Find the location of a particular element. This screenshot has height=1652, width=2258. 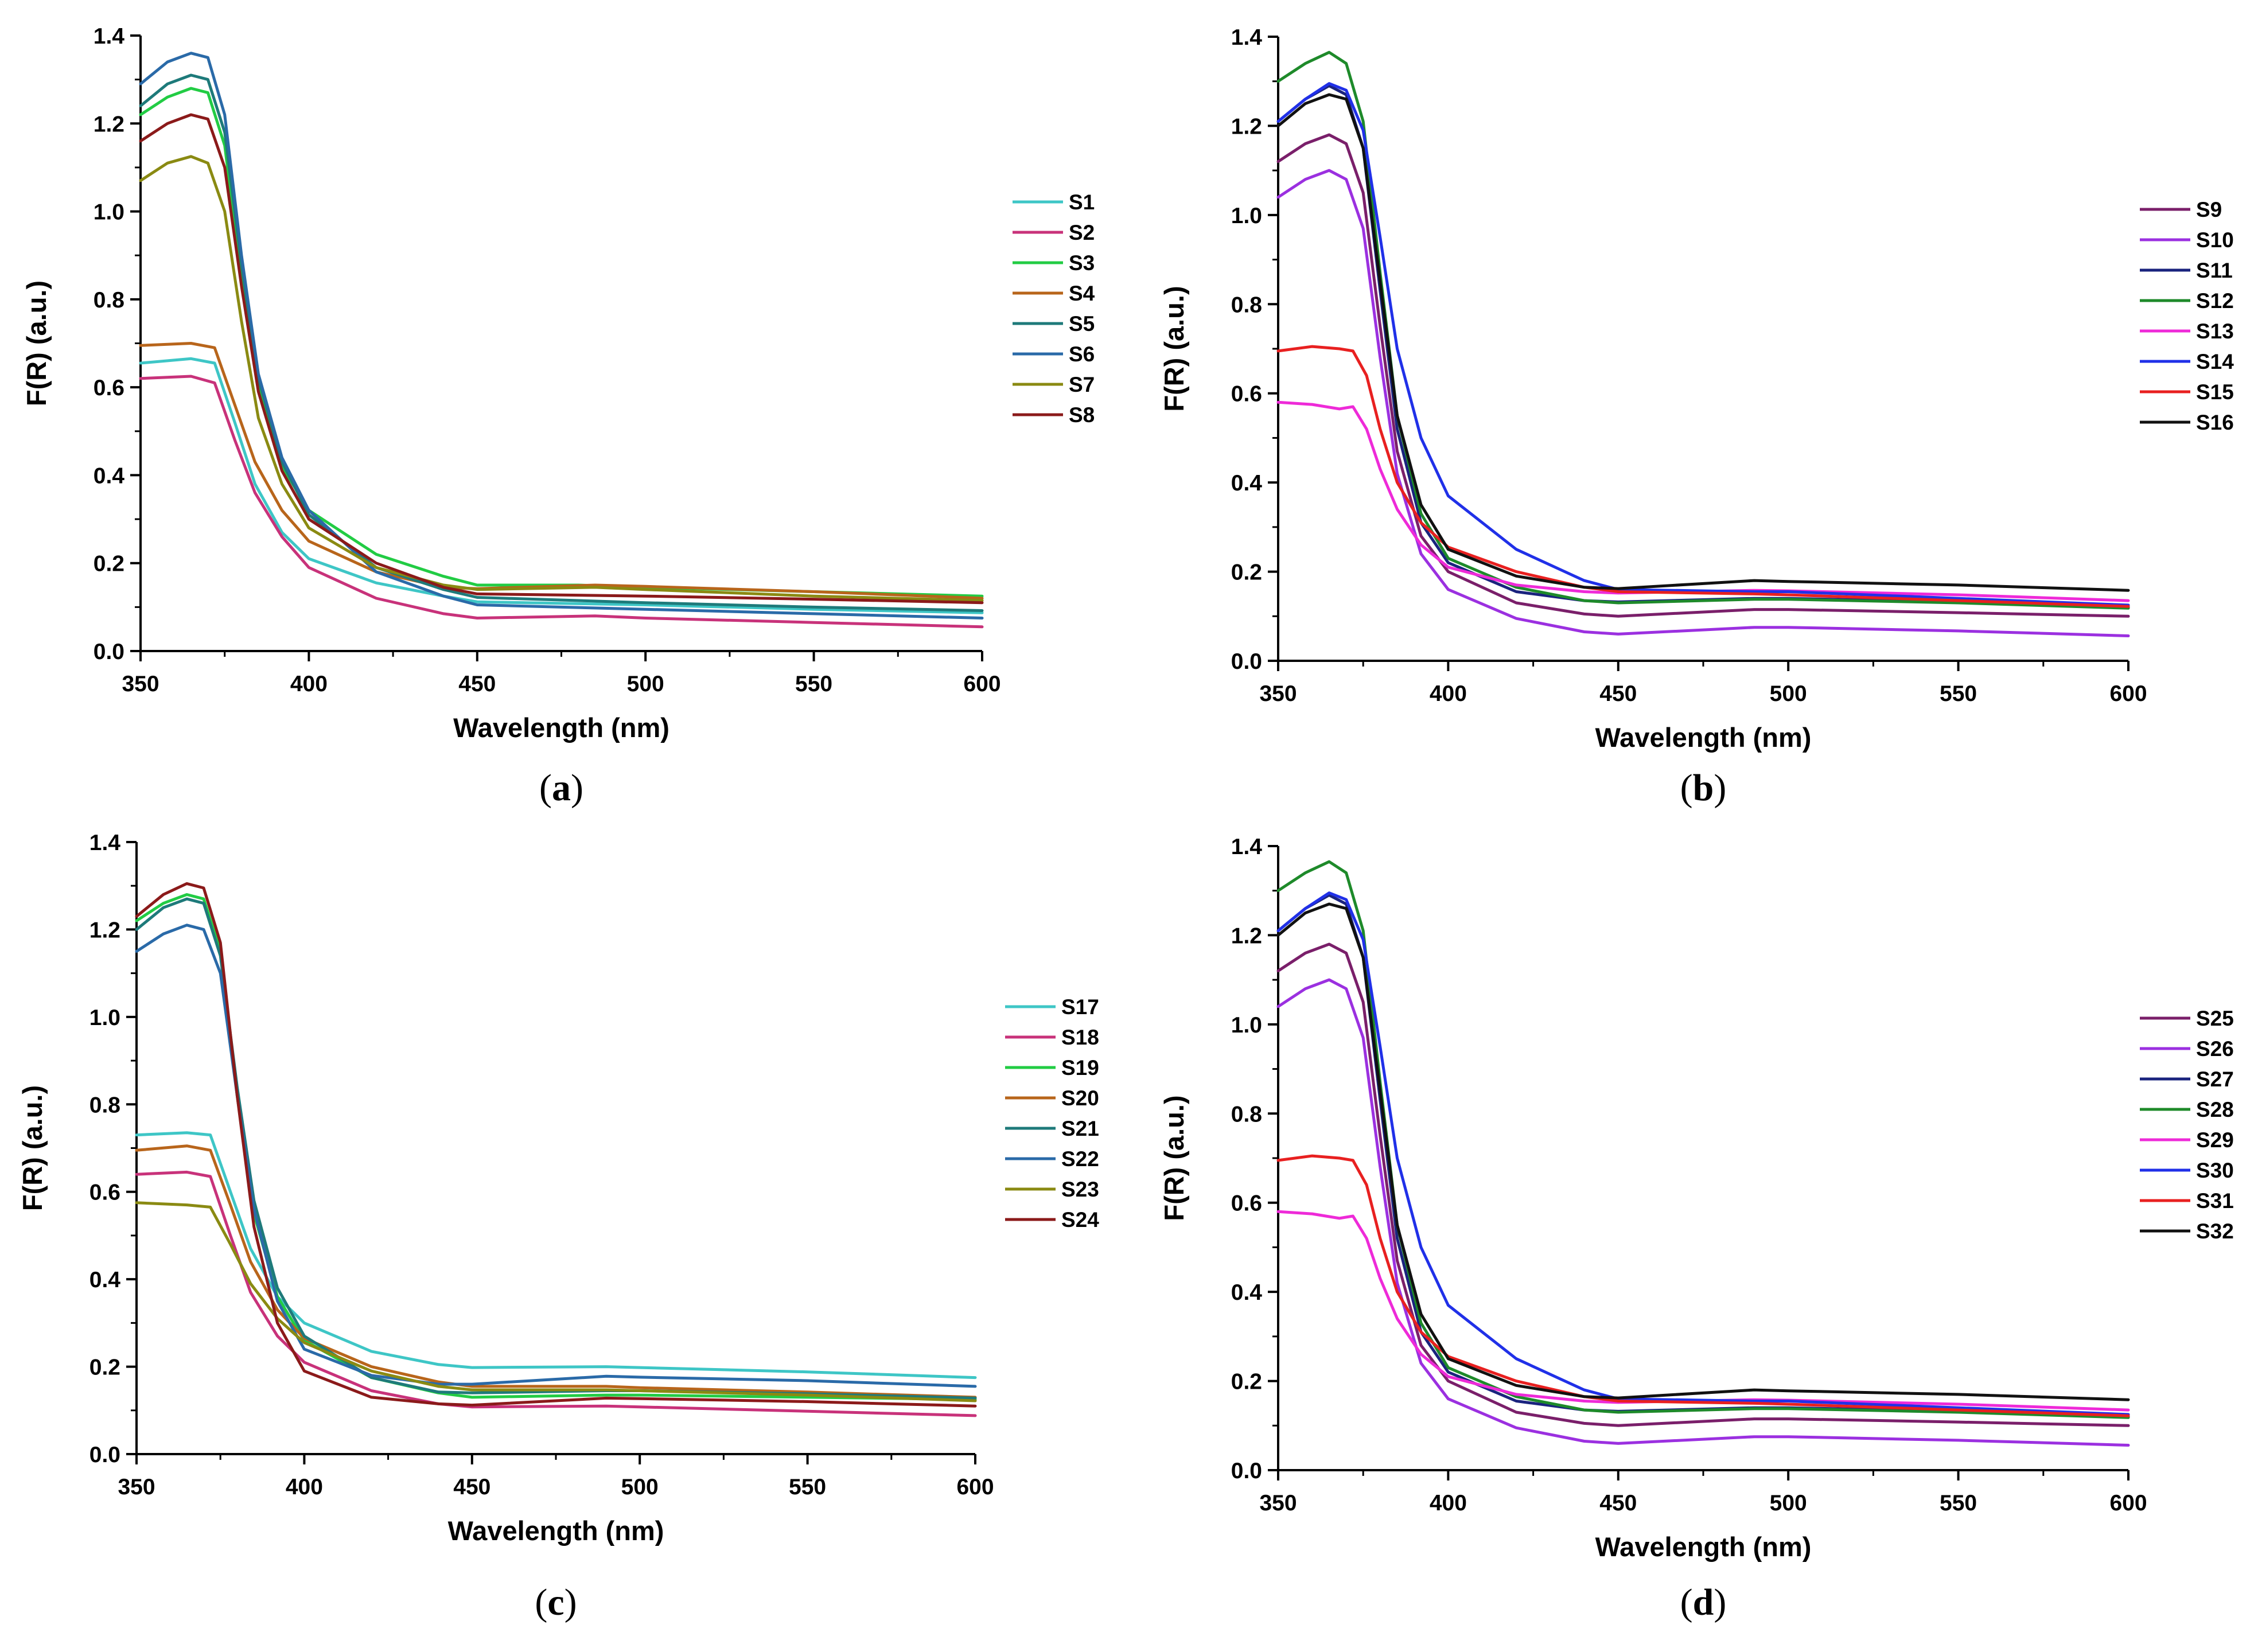

series-line-s28 is located at coordinates (1703, 1139).